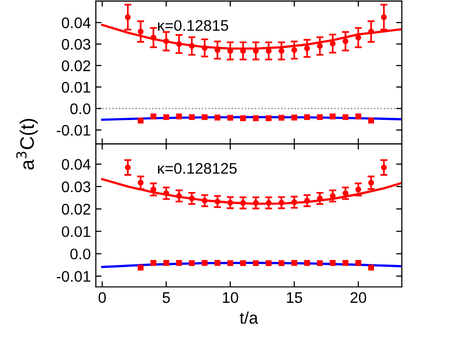 Image resolution: width=452 pixels, height=352 pixels. Describe the element at coordinates (166, 297) in the screenshot. I see `x-tick-label: 5` at that location.